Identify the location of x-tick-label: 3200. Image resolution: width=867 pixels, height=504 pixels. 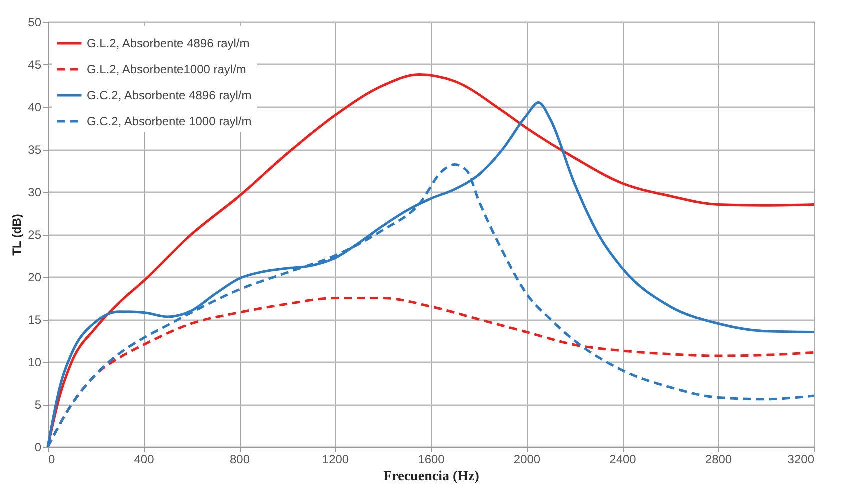
(801, 459).